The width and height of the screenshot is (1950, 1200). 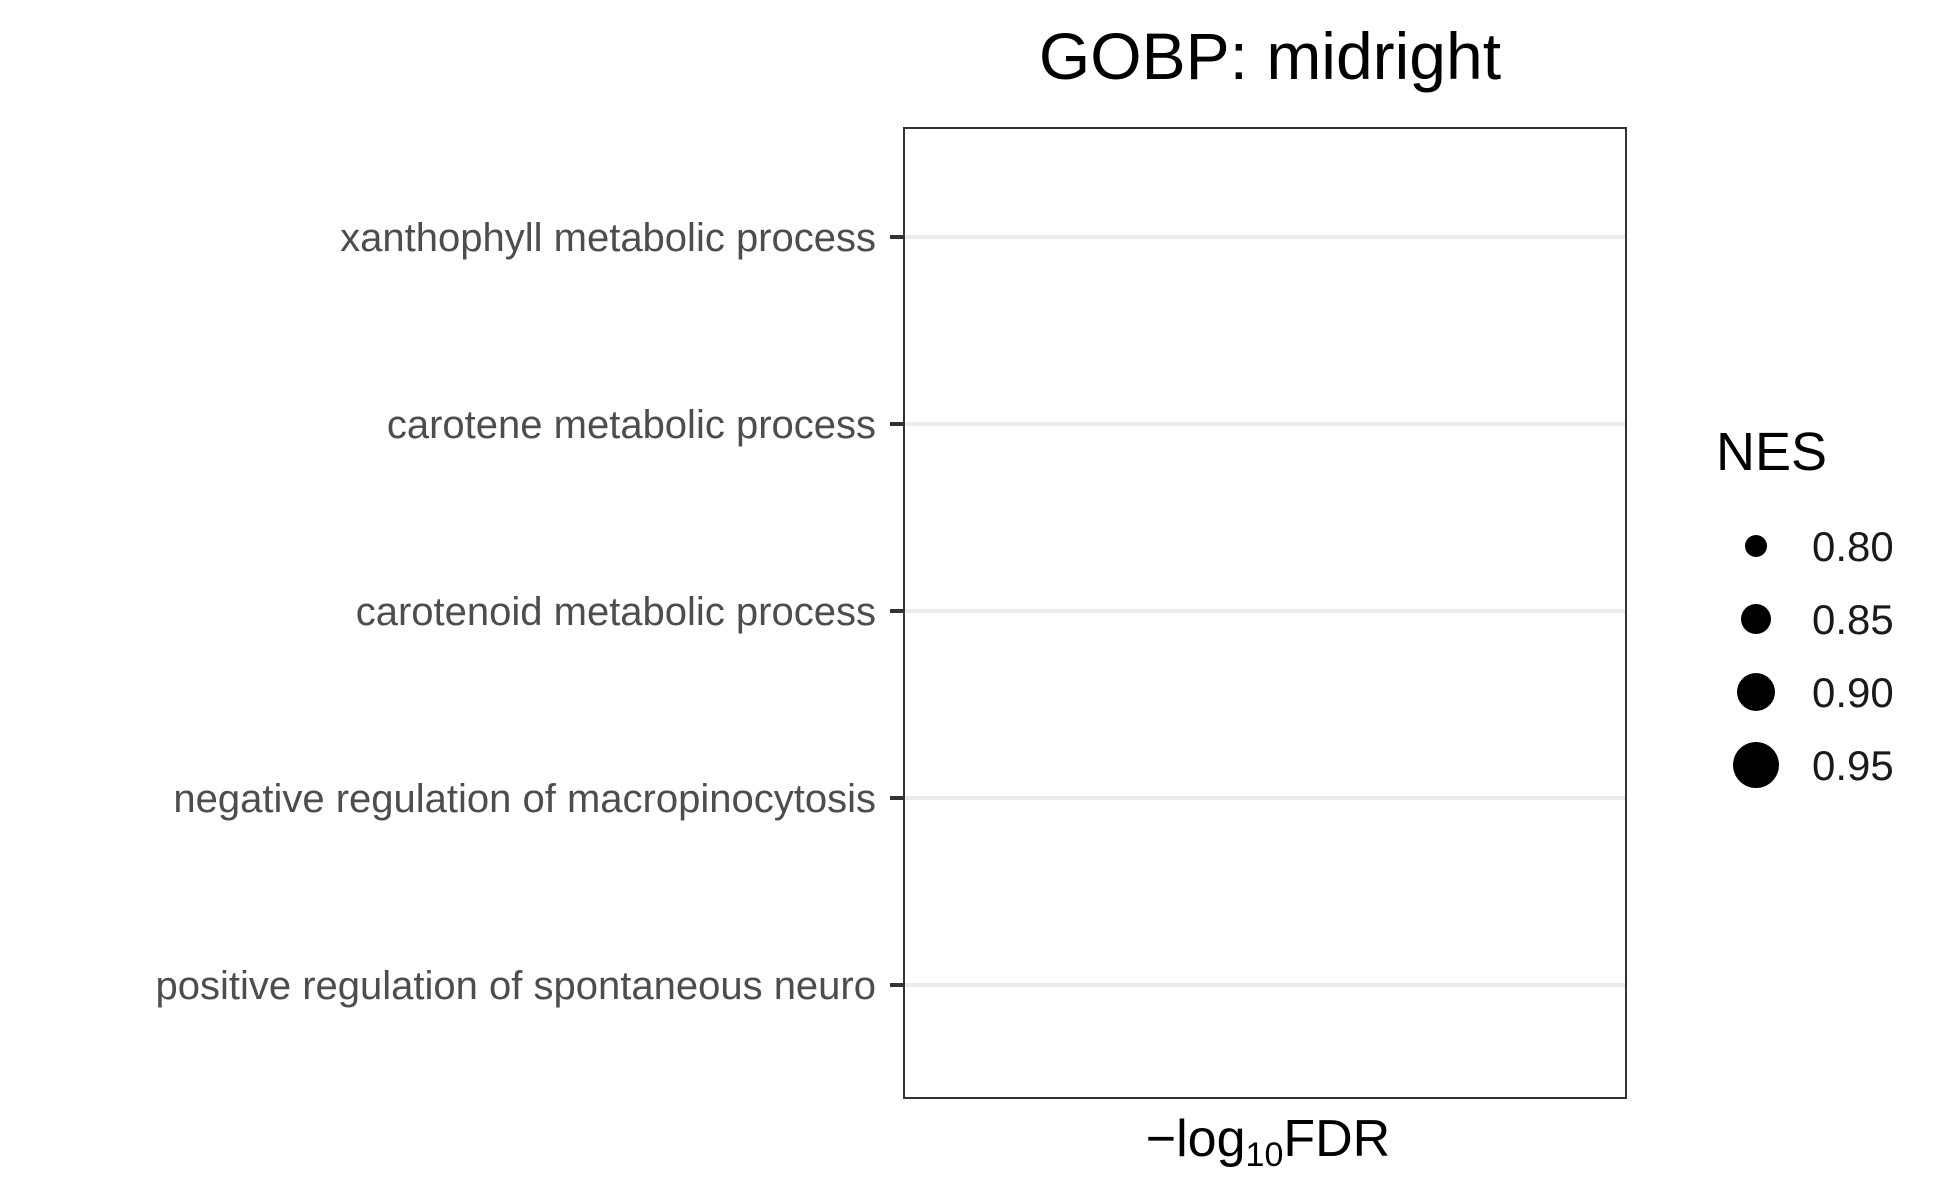 I want to click on legend: NES 0.80 0.85 0.90 0.95, so click(x=1805, y=605).